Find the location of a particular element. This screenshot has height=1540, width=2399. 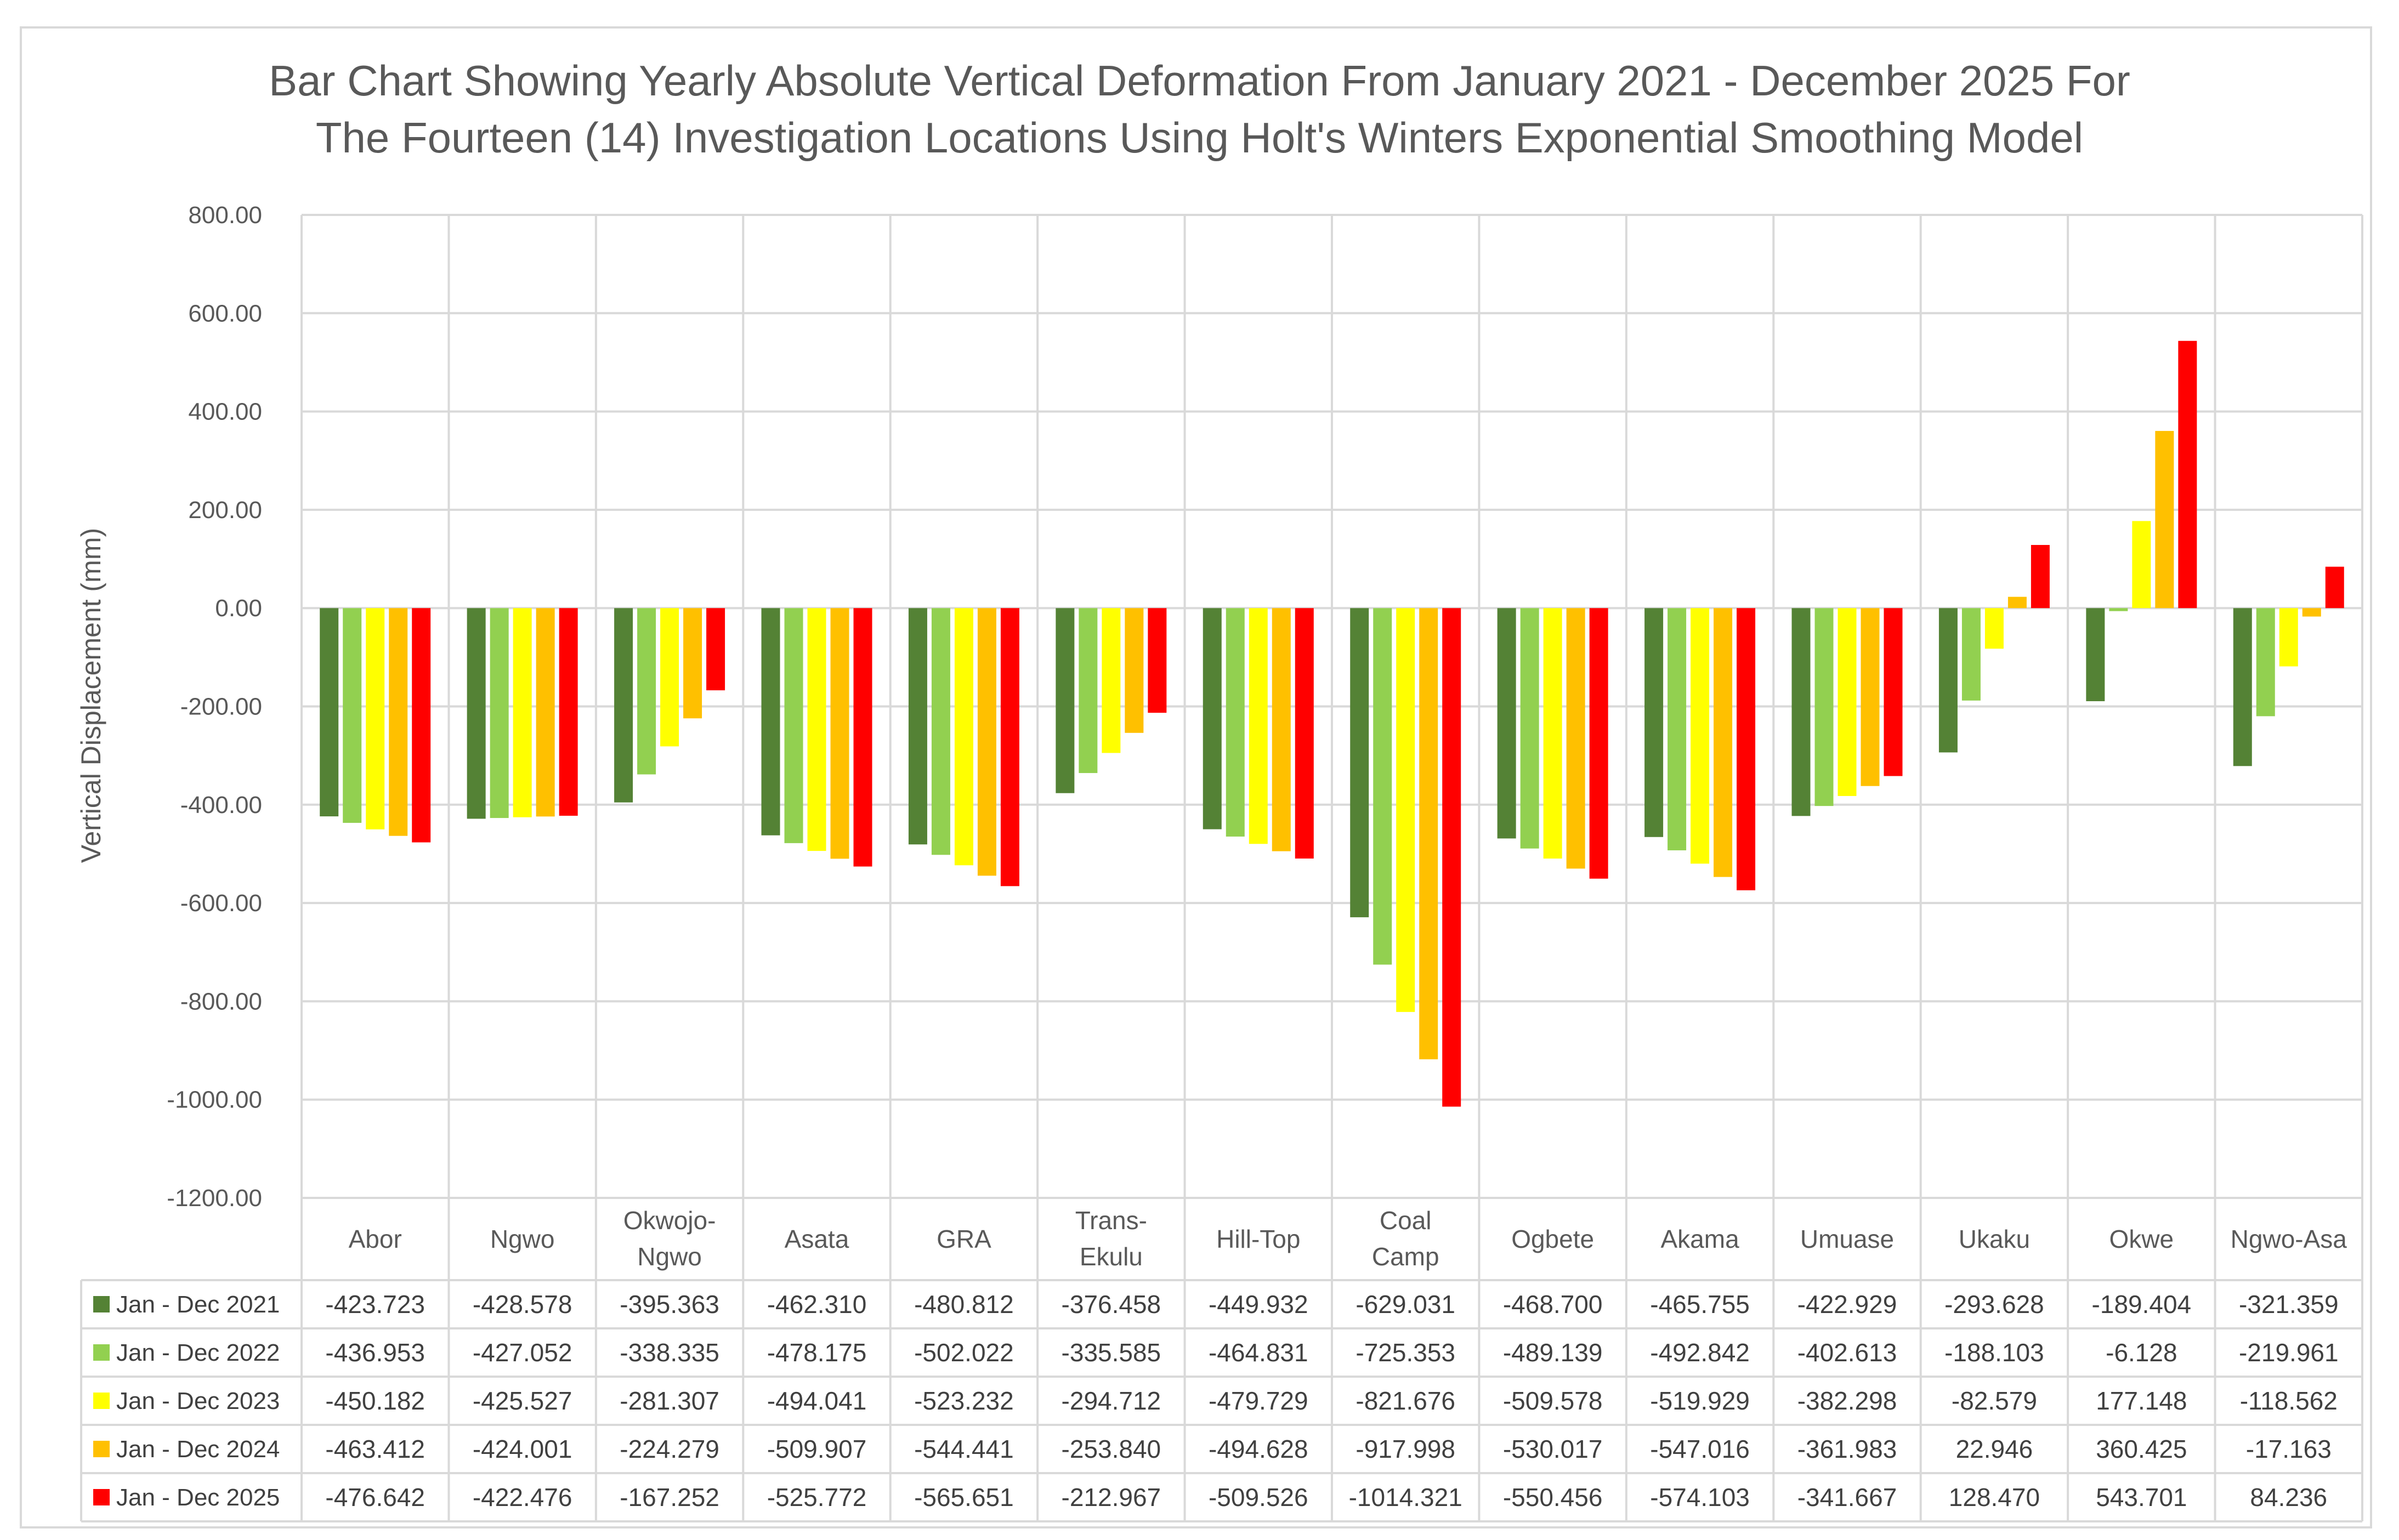

data-label: 84.236 is located at coordinates (2289, 1497).